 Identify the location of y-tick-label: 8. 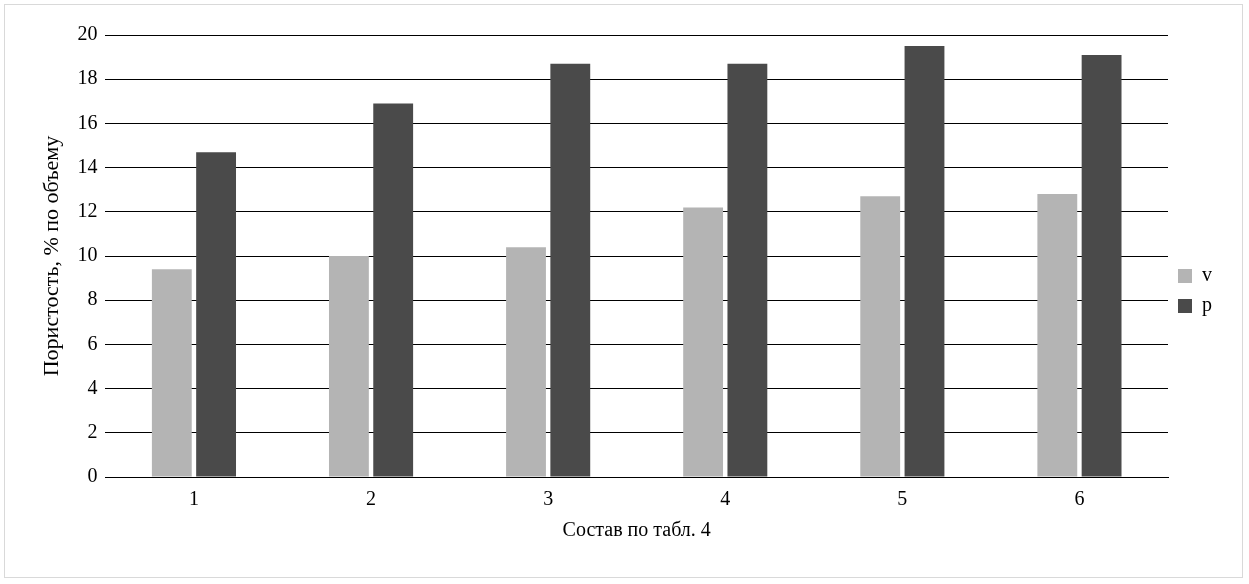
(92, 298).